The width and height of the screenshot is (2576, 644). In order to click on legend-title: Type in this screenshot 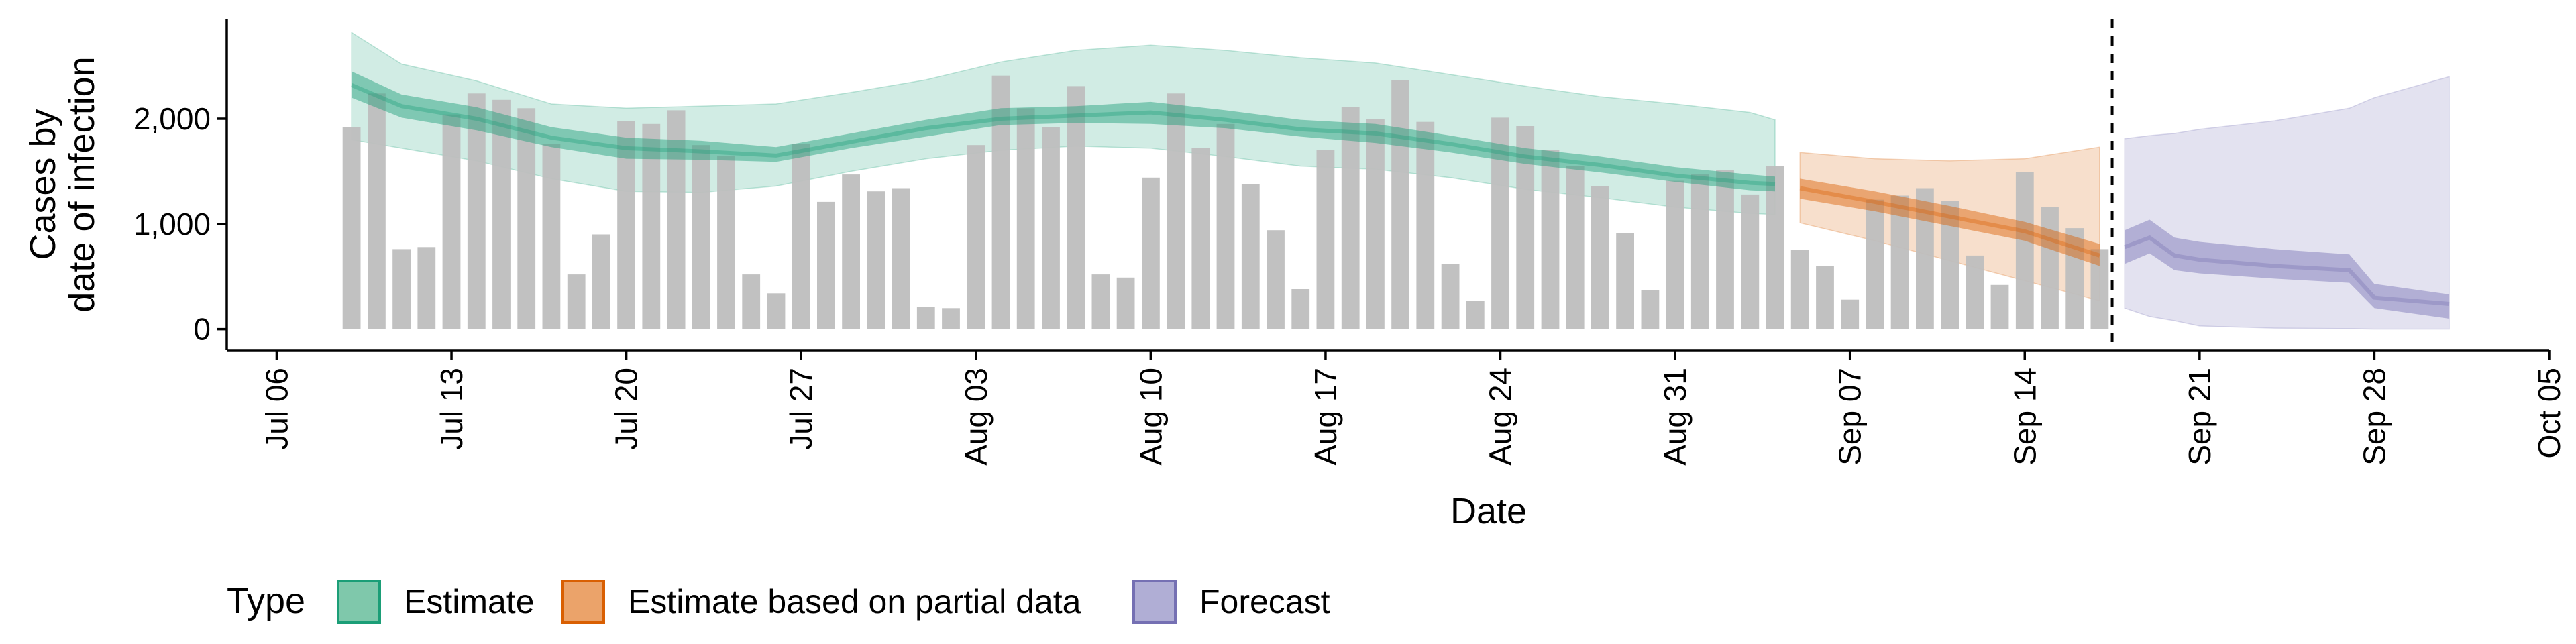, I will do `click(266, 601)`.